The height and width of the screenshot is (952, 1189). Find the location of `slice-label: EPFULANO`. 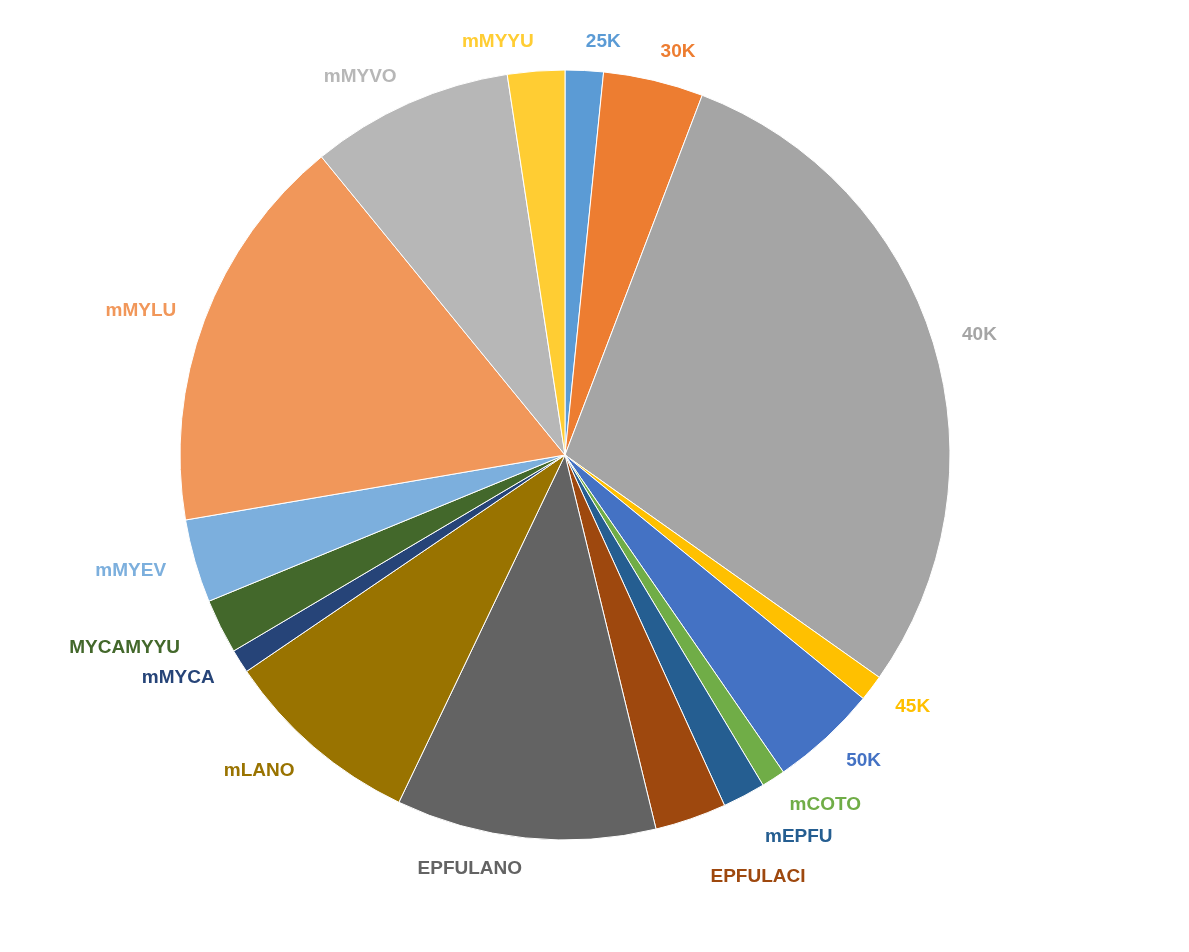

slice-label: EPFULANO is located at coordinates (470, 867).